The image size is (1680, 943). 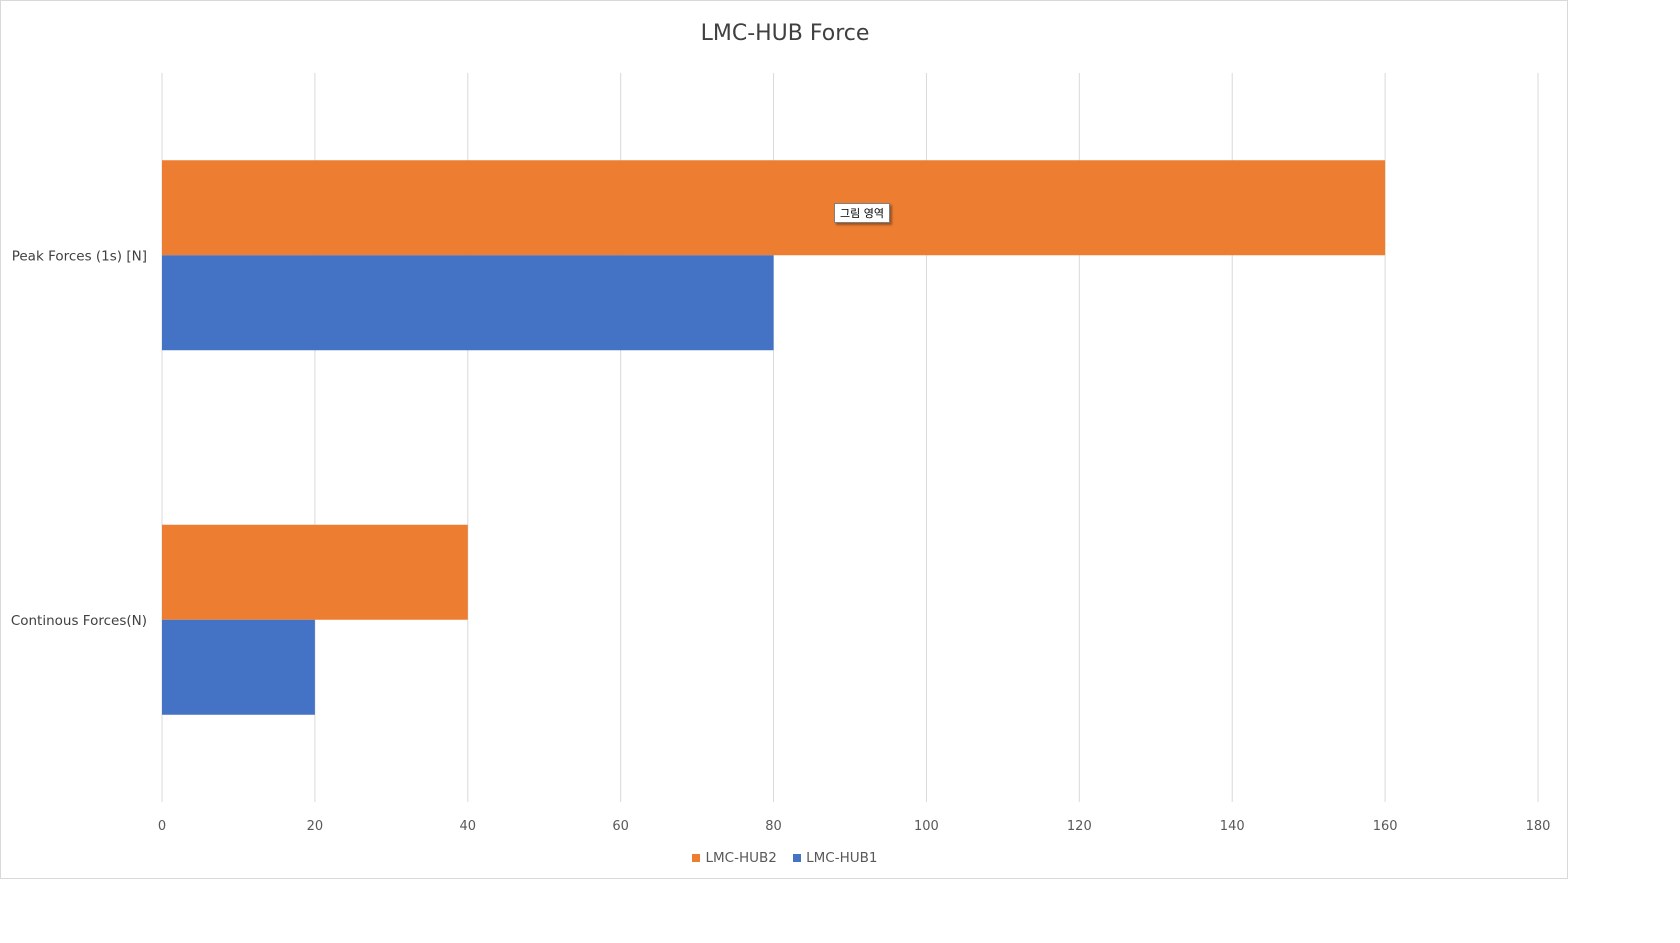 I want to click on x-tick-label-140: 140, so click(x=1232, y=826).